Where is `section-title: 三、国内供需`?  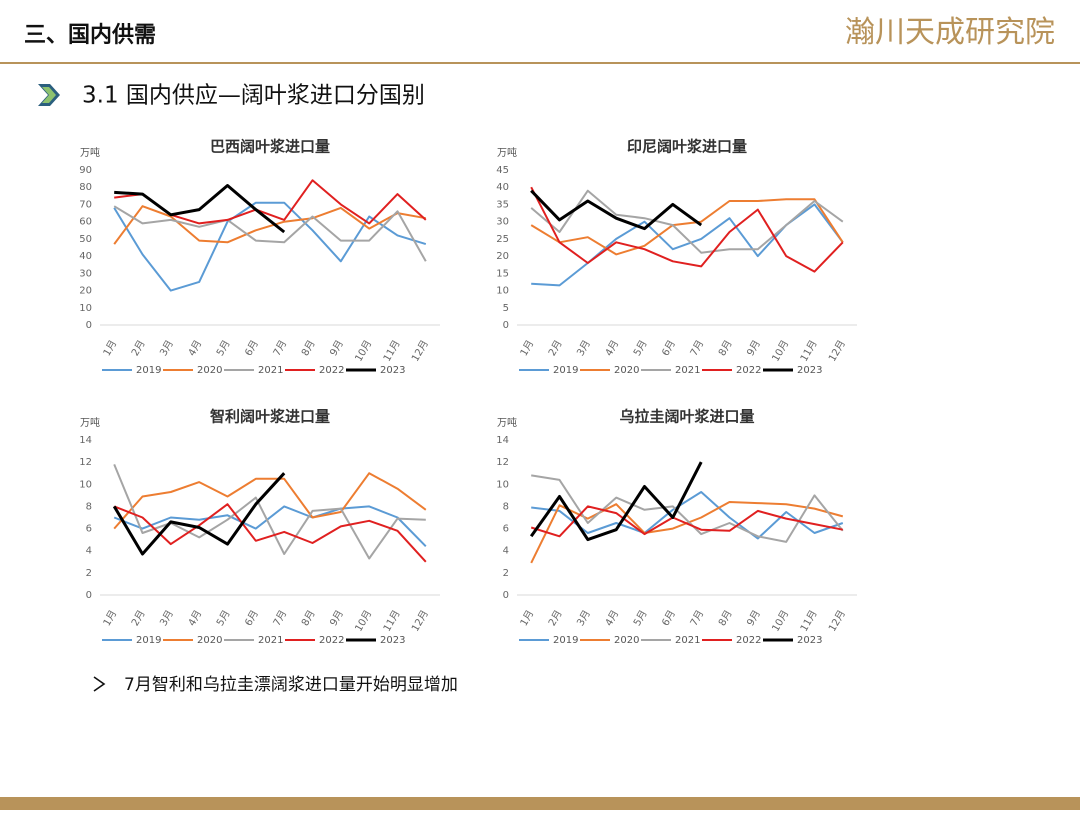
section-title: 三、国内供需 is located at coordinates (90, 35).